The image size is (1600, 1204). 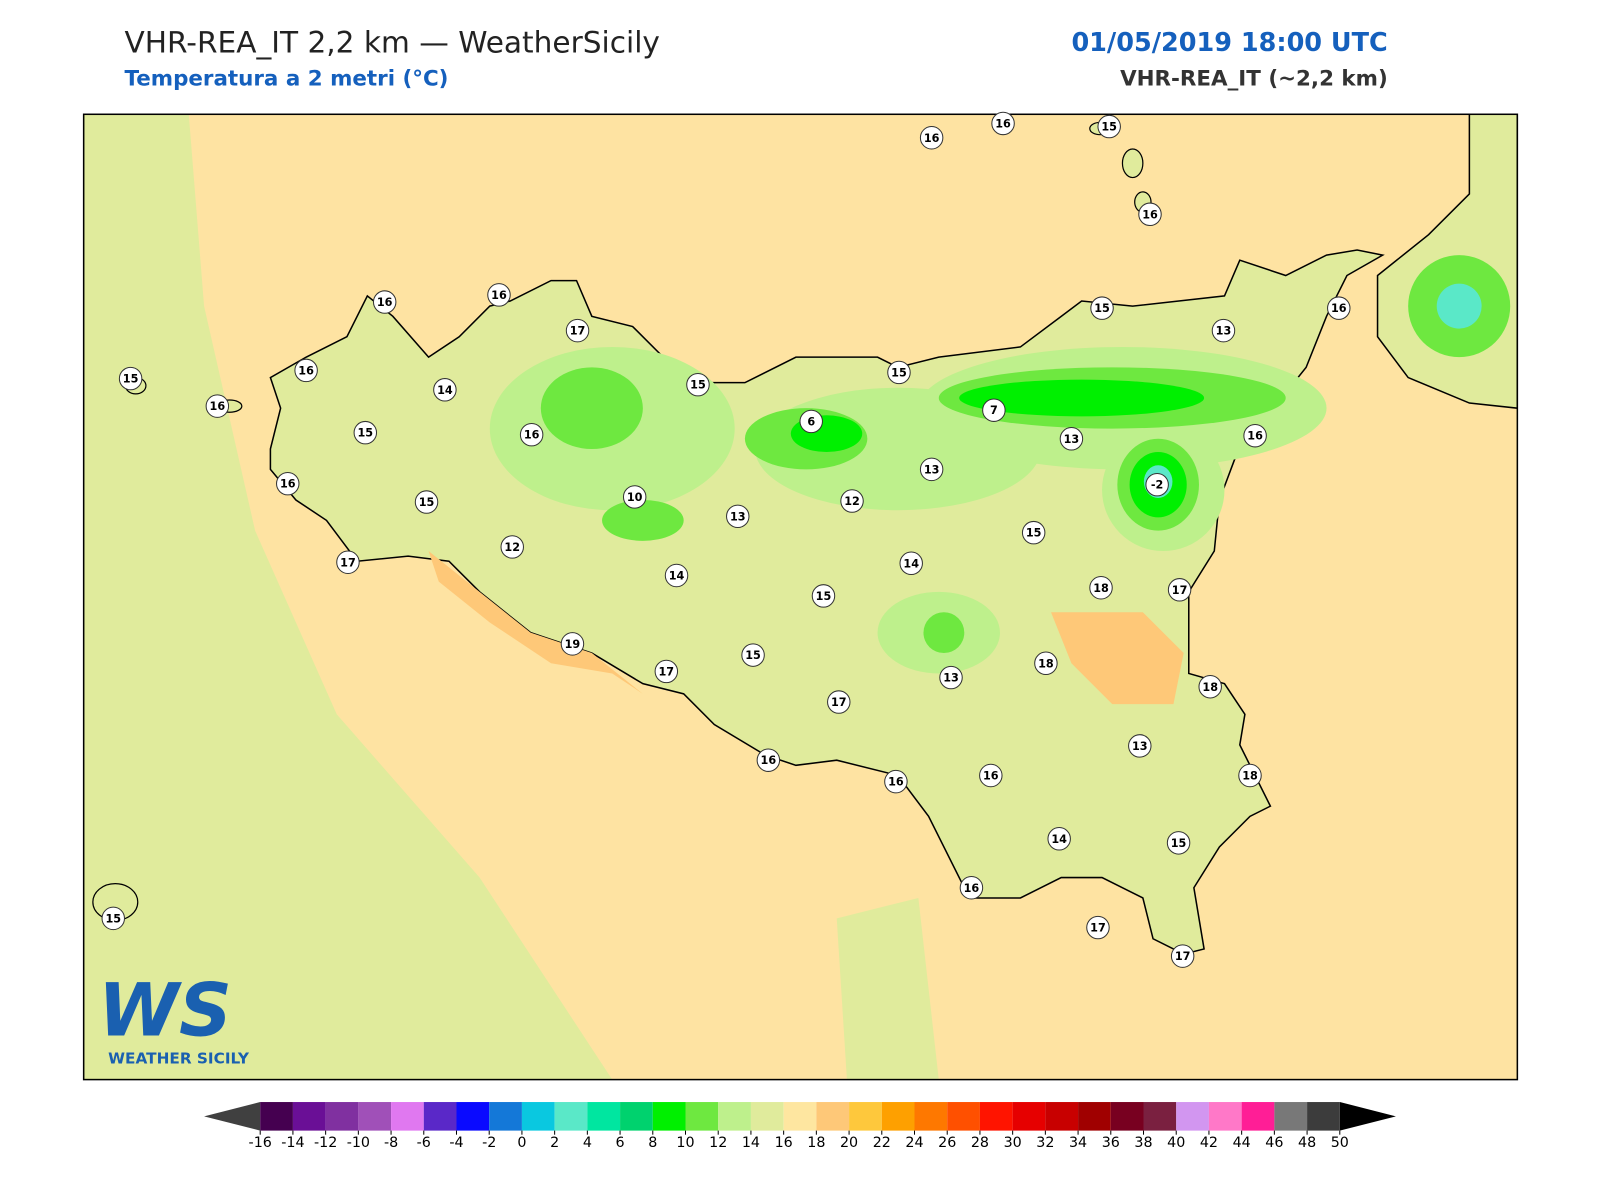 What do you see at coordinates (751, 1143) in the screenshot?
I see `colorbar-tick-label: 14` at bounding box center [751, 1143].